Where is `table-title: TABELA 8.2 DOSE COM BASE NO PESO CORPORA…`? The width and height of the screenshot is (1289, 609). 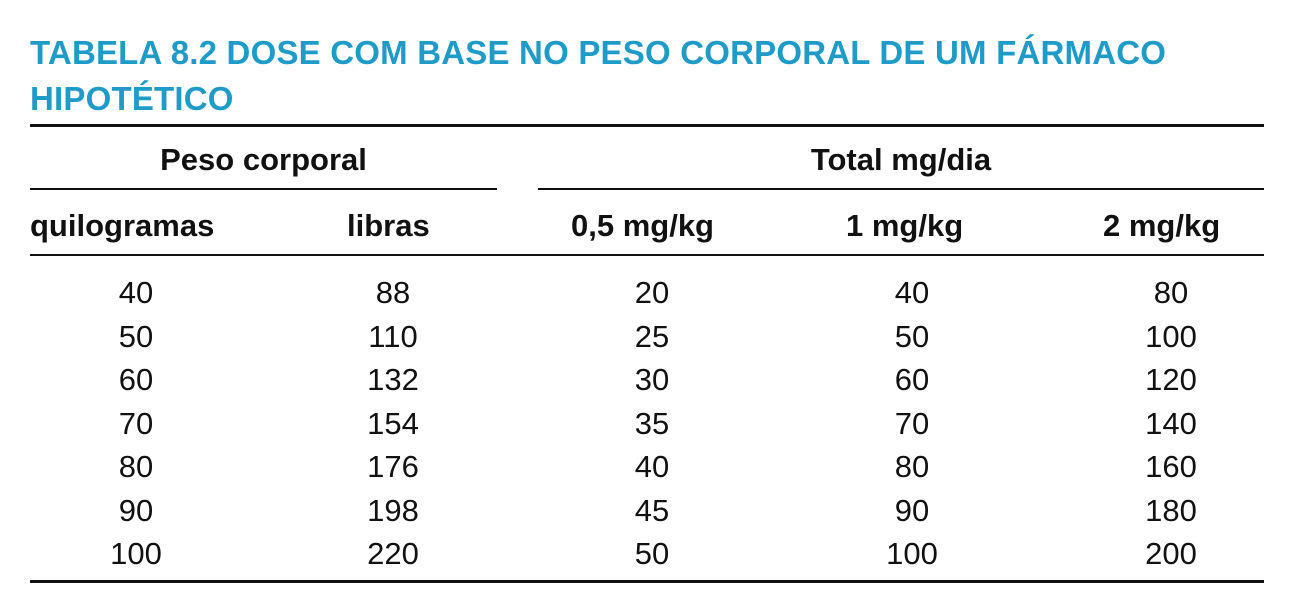 table-title: TABELA 8.2 DOSE COM BASE NO PESO CORPORA… is located at coordinates (598, 75).